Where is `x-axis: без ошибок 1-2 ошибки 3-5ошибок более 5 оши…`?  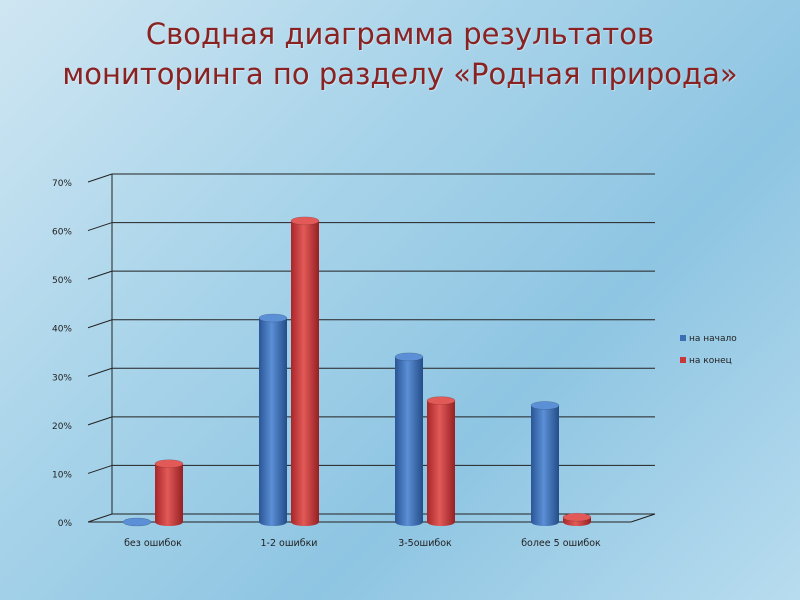 x-axis: без ошибок 1-2 ошибки 3-5ошибок более 5 оши… is located at coordinates (362, 543).